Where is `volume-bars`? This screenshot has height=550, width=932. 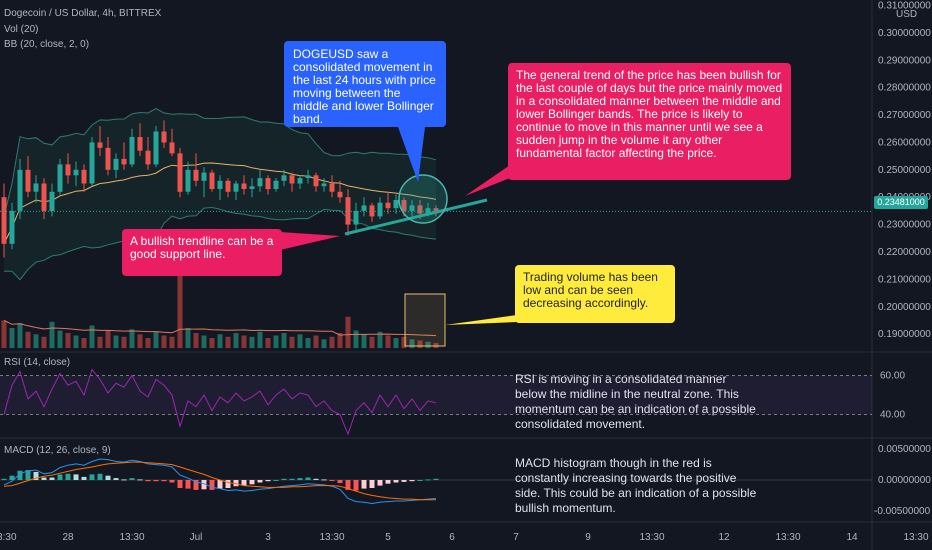
volume-bars is located at coordinates (220, 301).